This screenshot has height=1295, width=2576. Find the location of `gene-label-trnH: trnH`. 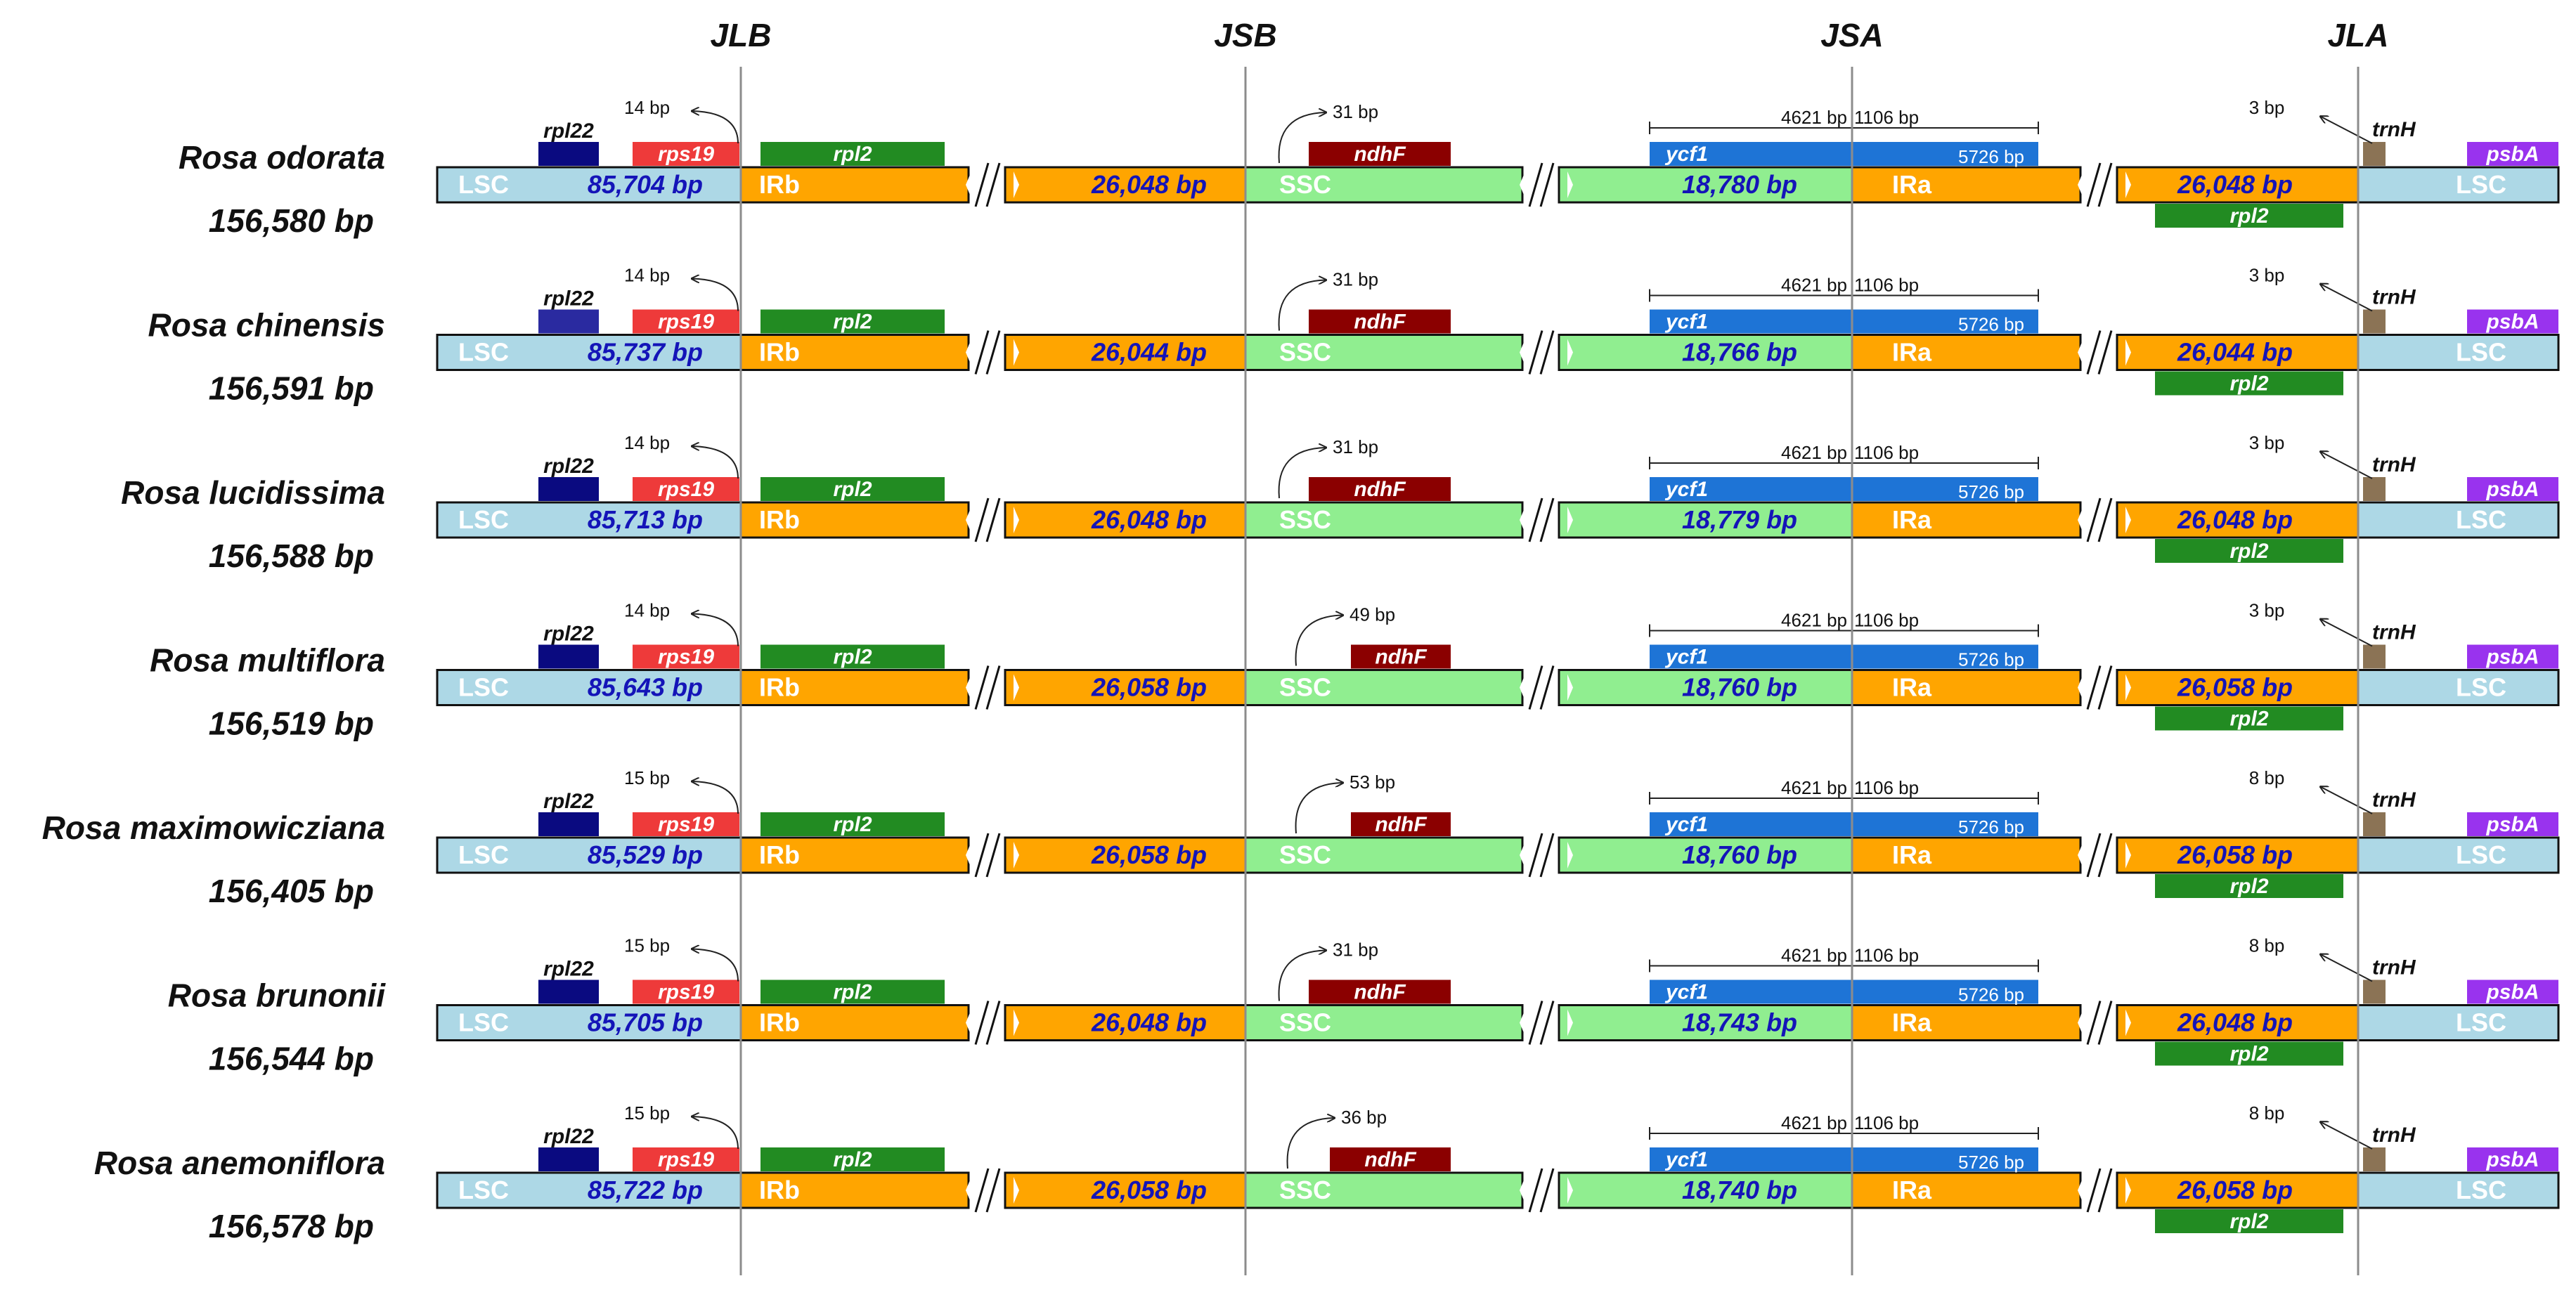

gene-label-trnH: trnH is located at coordinates (2394, 968).